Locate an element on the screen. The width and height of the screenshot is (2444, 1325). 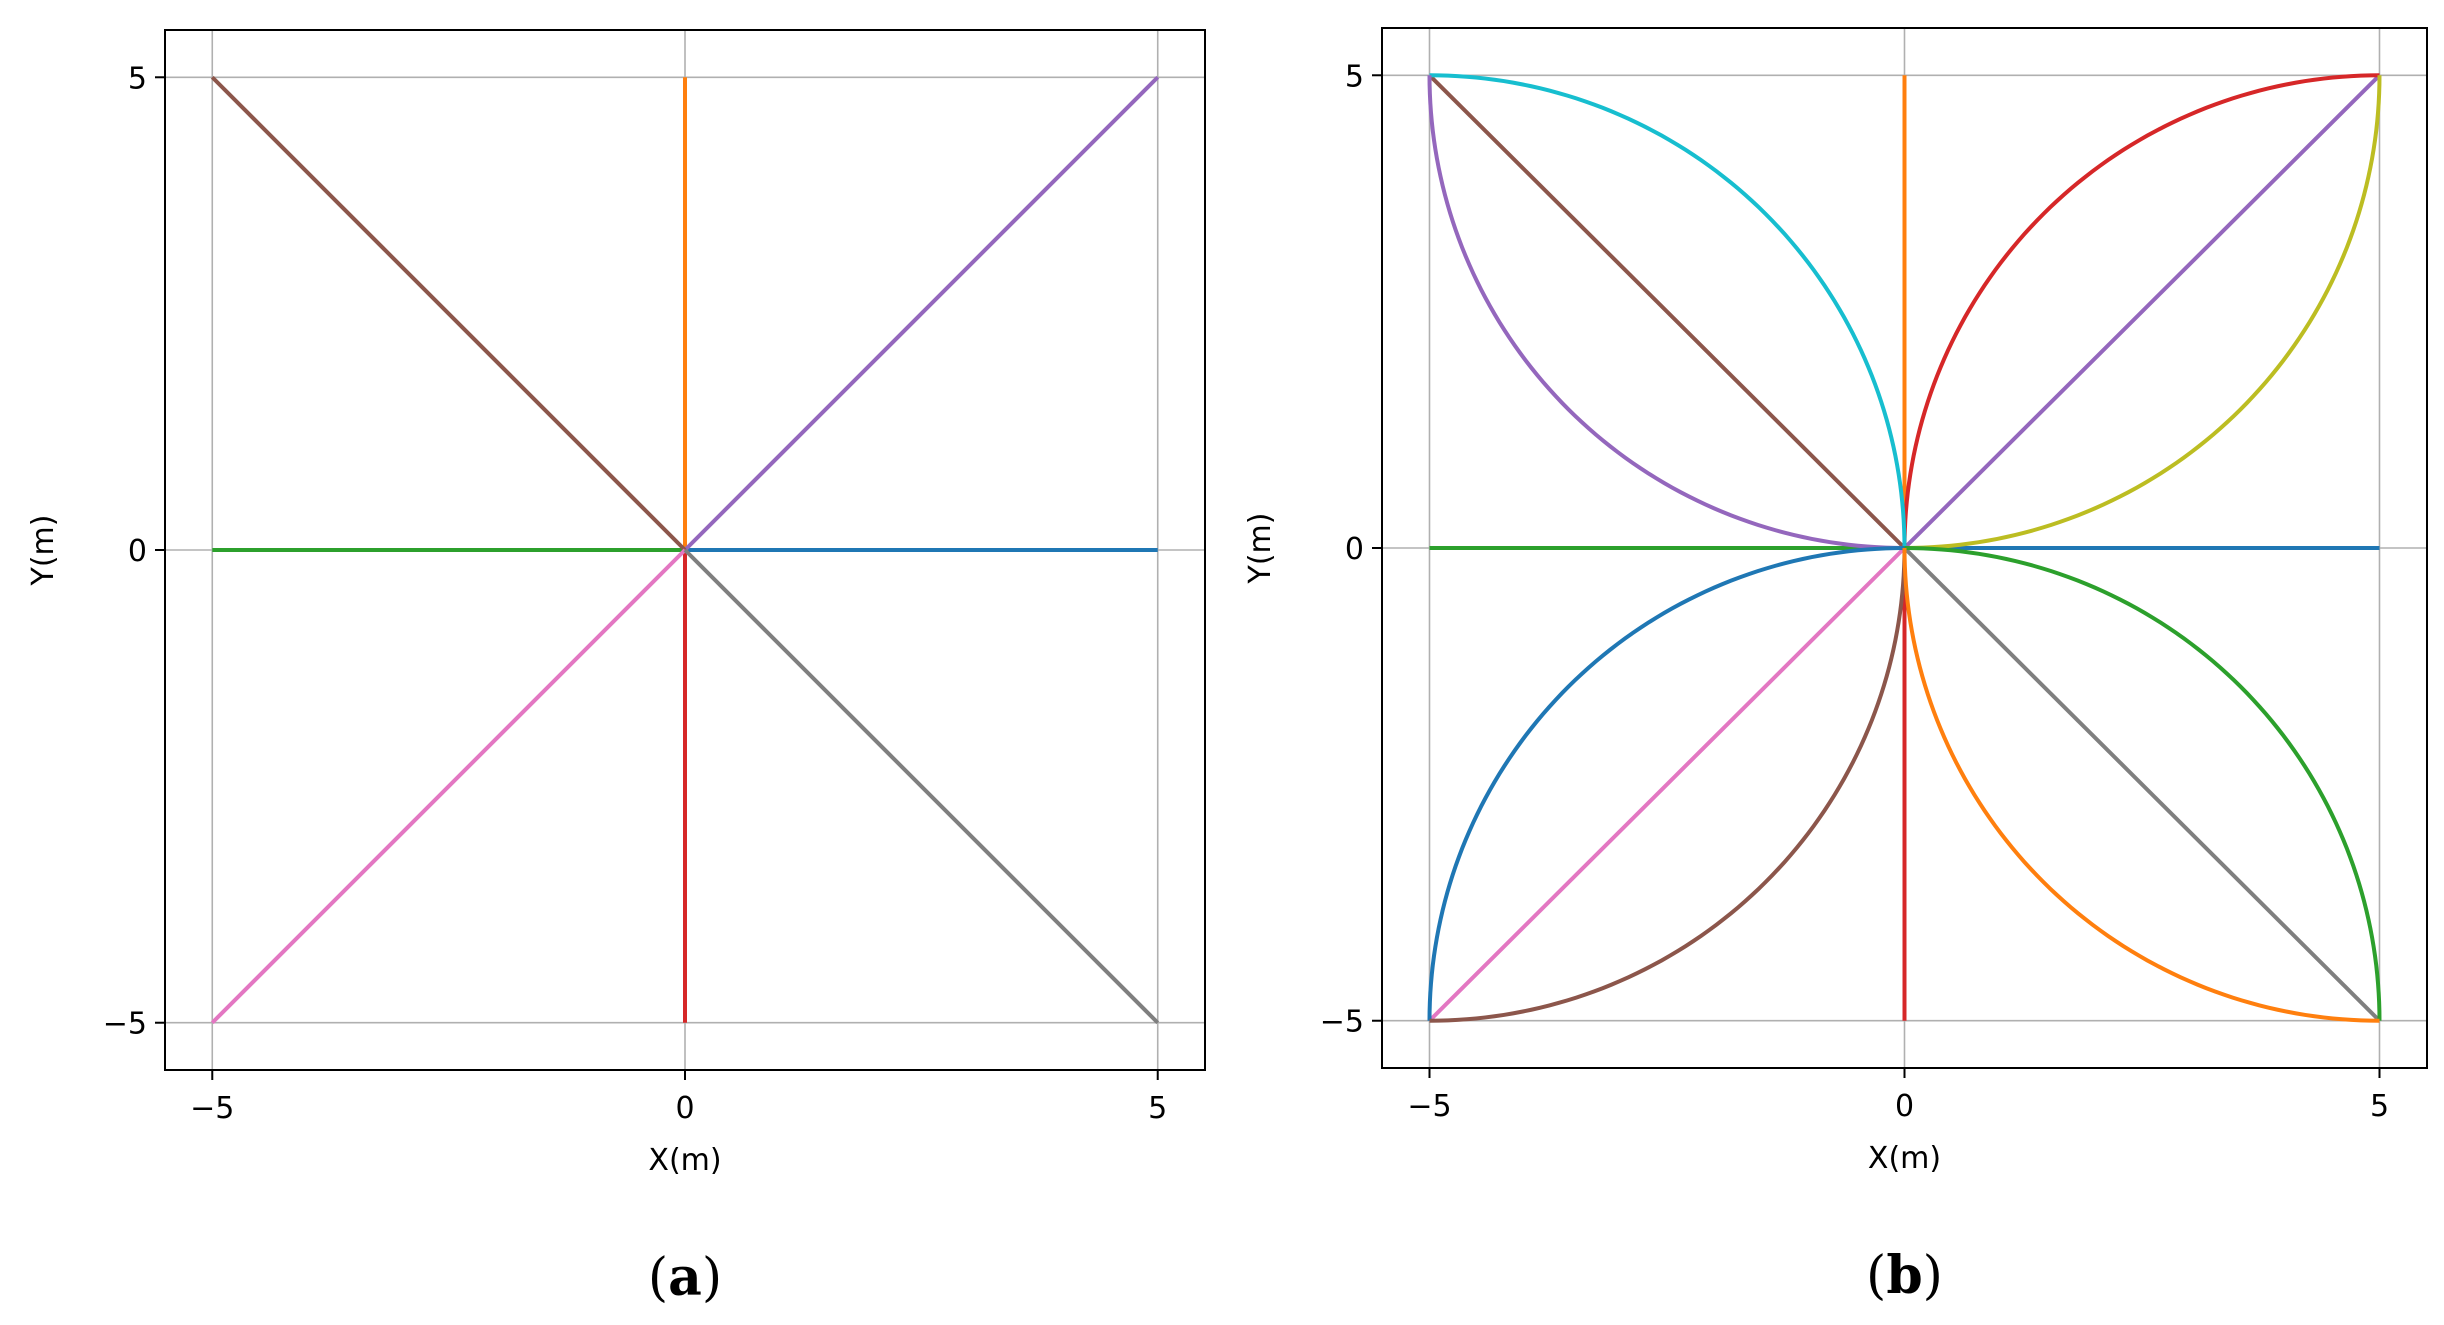
chart-a-caption: (a) is located at coordinates (685, 1277).